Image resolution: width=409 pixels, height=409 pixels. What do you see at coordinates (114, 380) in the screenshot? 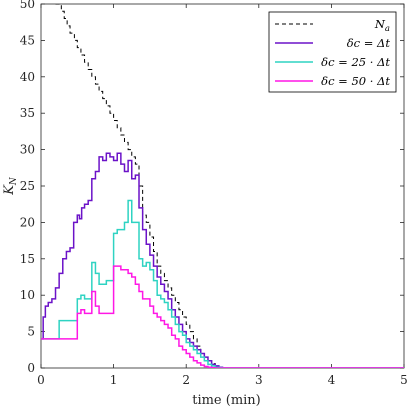
I see `x-tick-label: 1` at bounding box center [114, 380].